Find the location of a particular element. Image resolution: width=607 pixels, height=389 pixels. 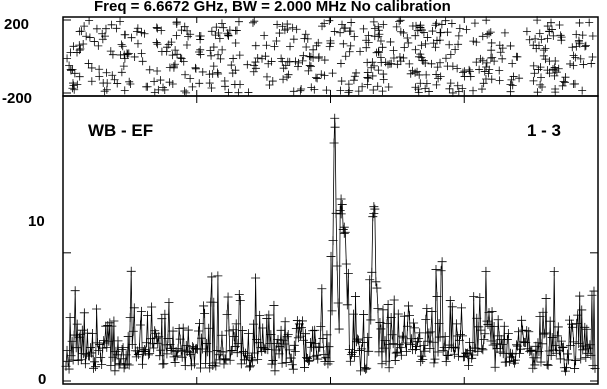

series-label-scan: 1 - 3 is located at coordinates (544, 130).